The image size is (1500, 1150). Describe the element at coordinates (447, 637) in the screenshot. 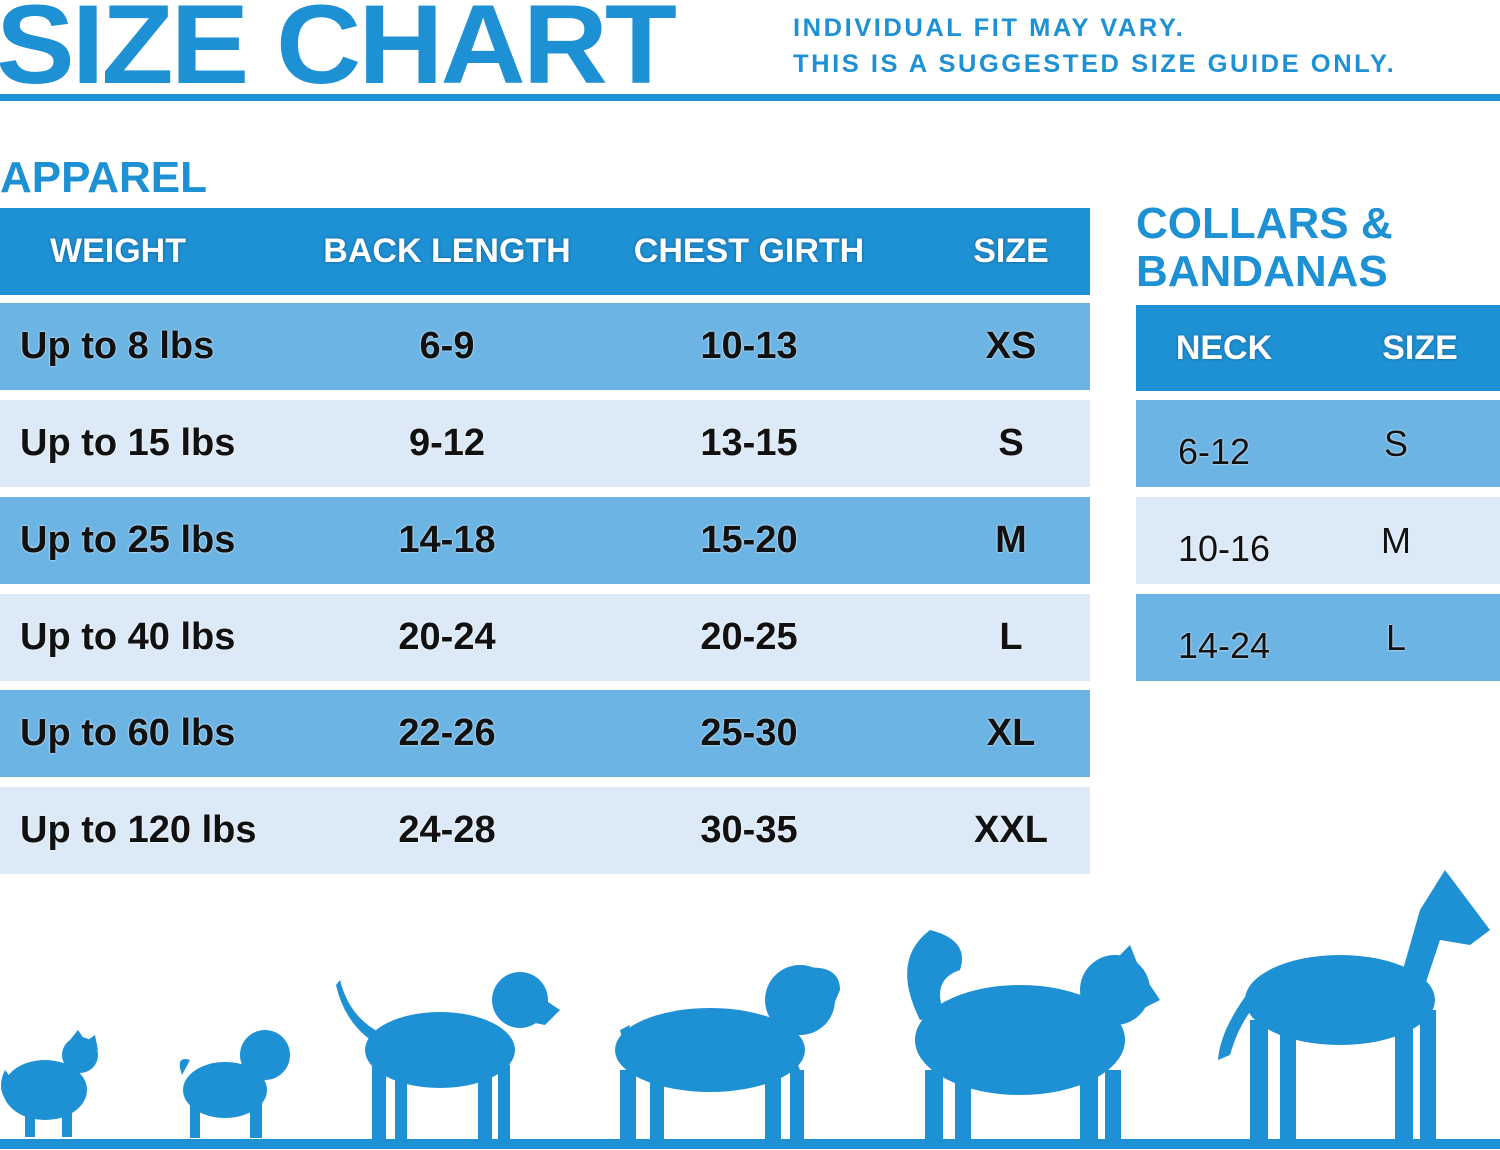

I see `cell-back-length: 20-24` at that location.